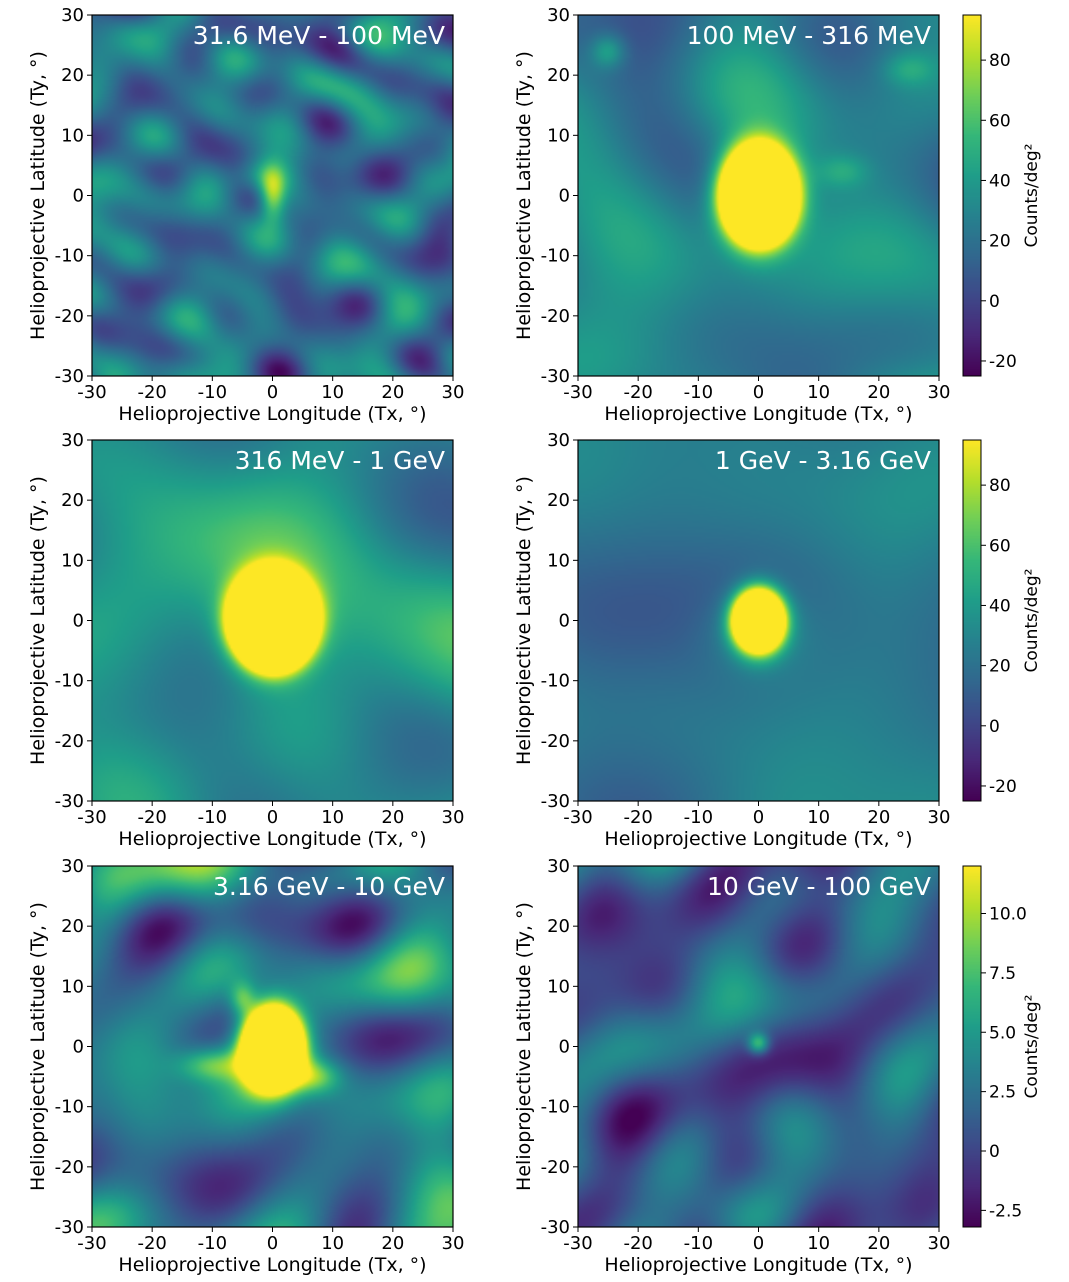  Describe the element at coordinates (1002, 974) in the screenshot. I see `colorbar-tick-label: 7.5` at that location.